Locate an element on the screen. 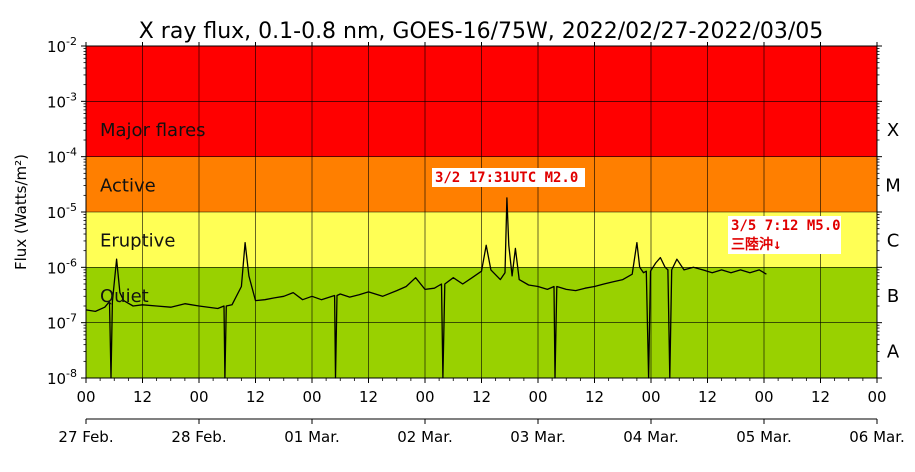  x-date-label: 04 Mar. is located at coordinates (651, 437).